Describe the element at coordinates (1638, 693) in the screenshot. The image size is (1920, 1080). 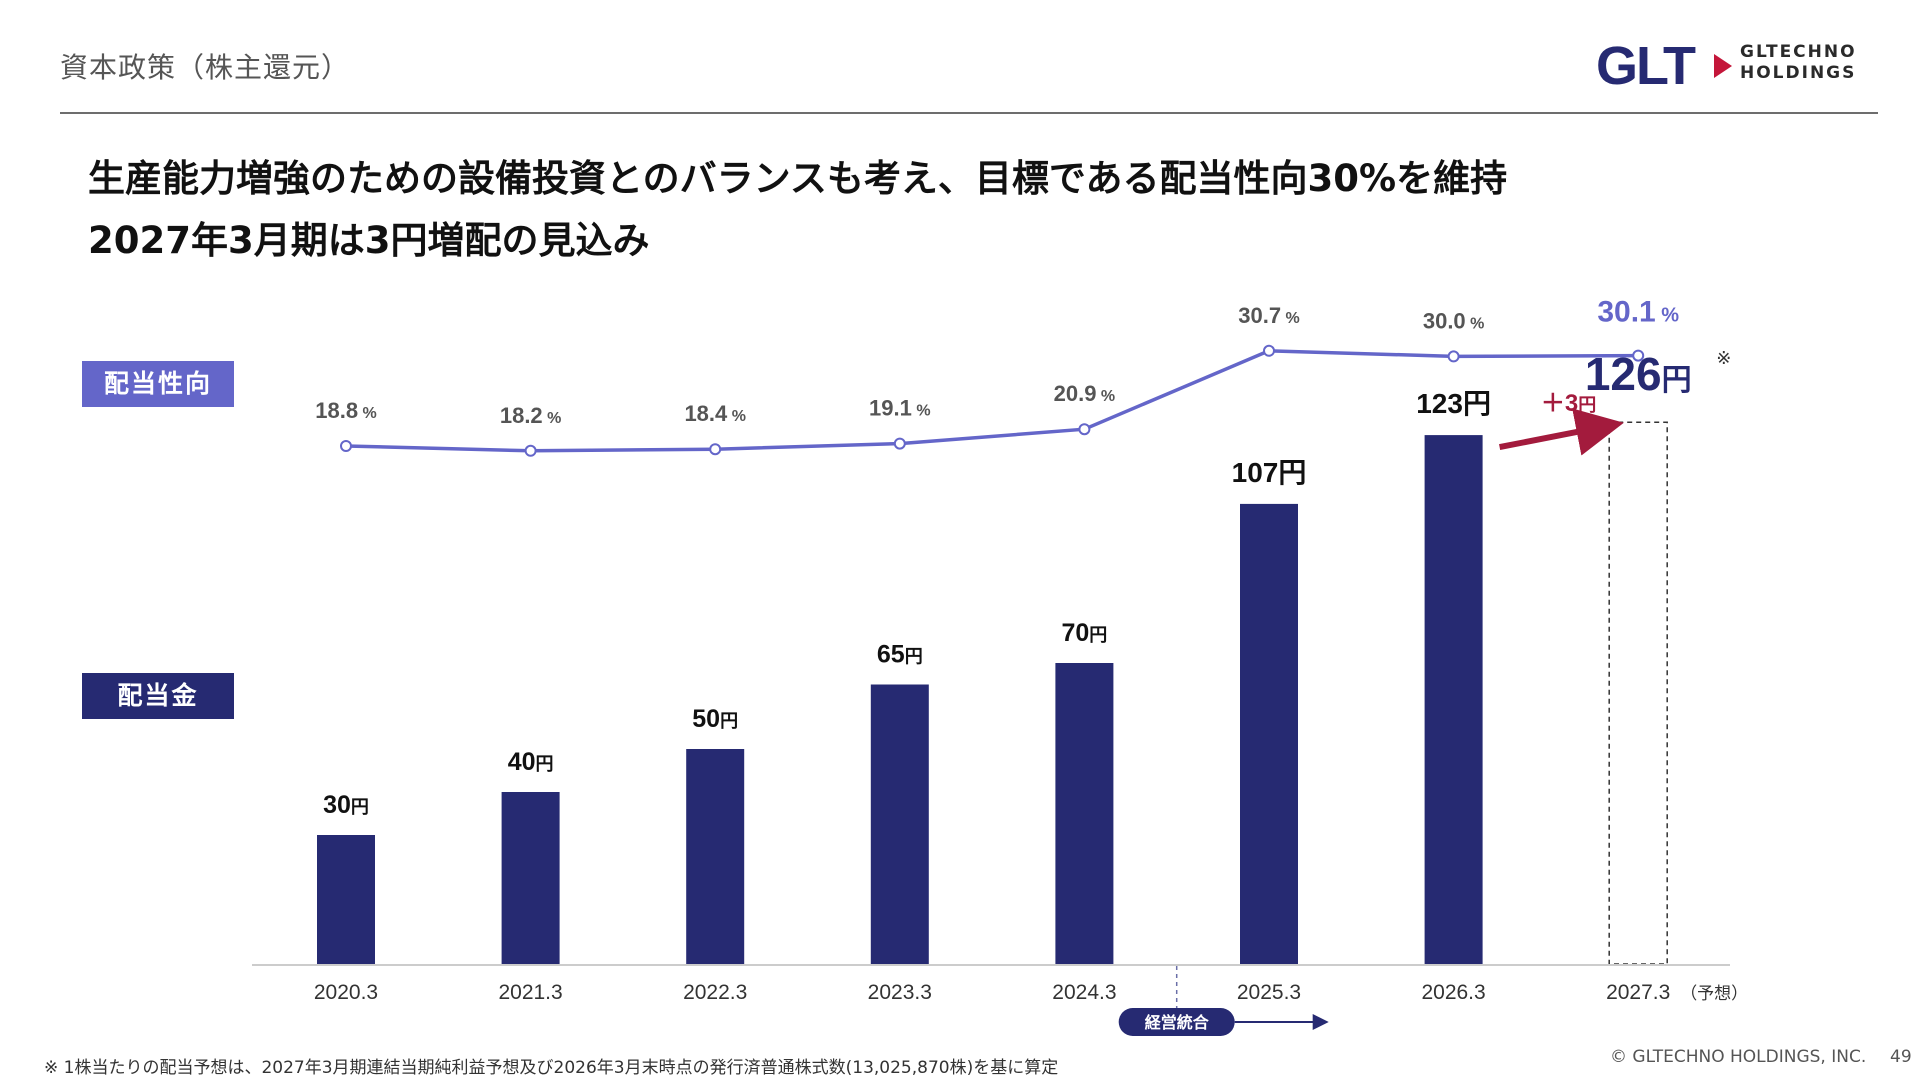
I see `forecast-bar-2027.3` at that location.